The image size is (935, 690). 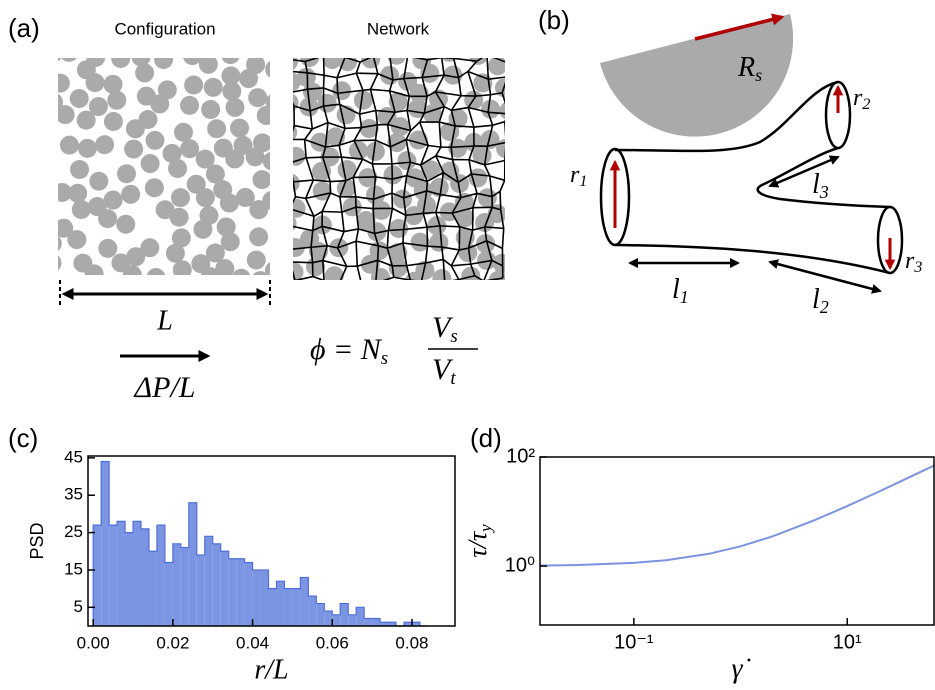 What do you see at coordinates (676, 289) in the screenshot?
I see `symbol: l` at bounding box center [676, 289].